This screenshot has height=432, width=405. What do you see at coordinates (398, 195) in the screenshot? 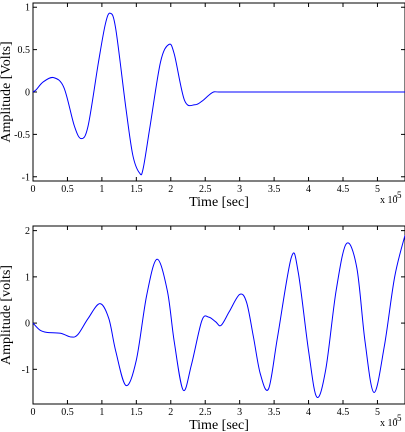
I see `x-scale-exponent-top: -5` at bounding box center [398, 195].